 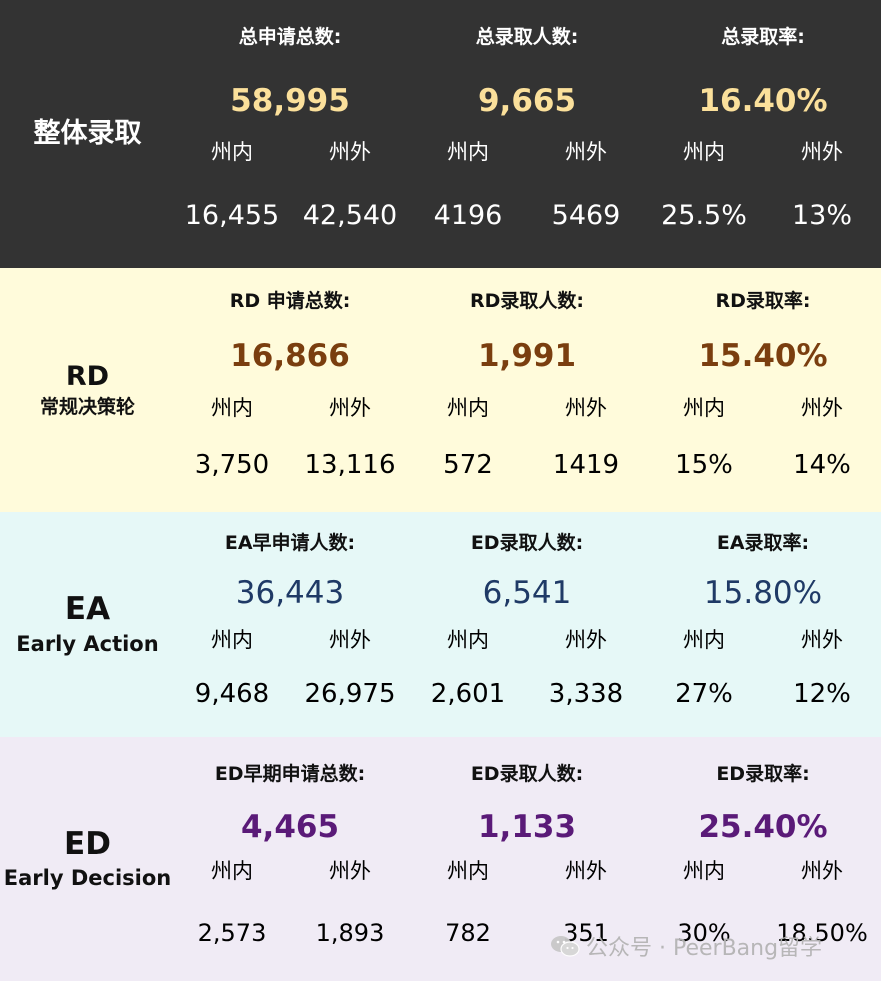 What do you see at coordinates (822, 694) in the screenshot?
I see `out-of-state-value: 12%` at bounding box center [822, 694].